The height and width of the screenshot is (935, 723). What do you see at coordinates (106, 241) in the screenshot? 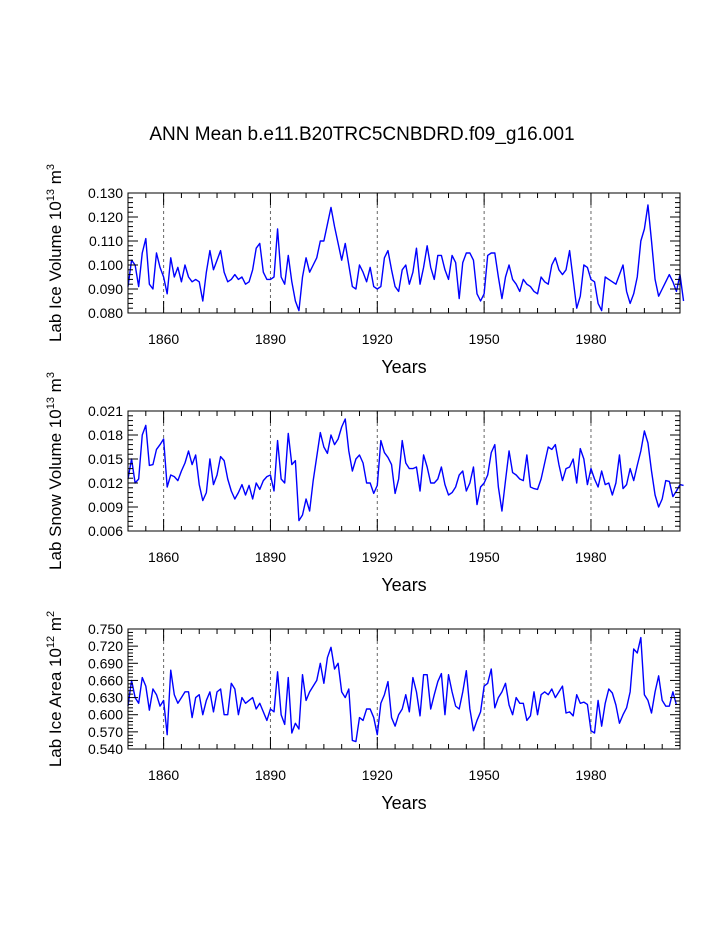
I see `y-tick-label: 0.110` at bounding box center [106, 241].